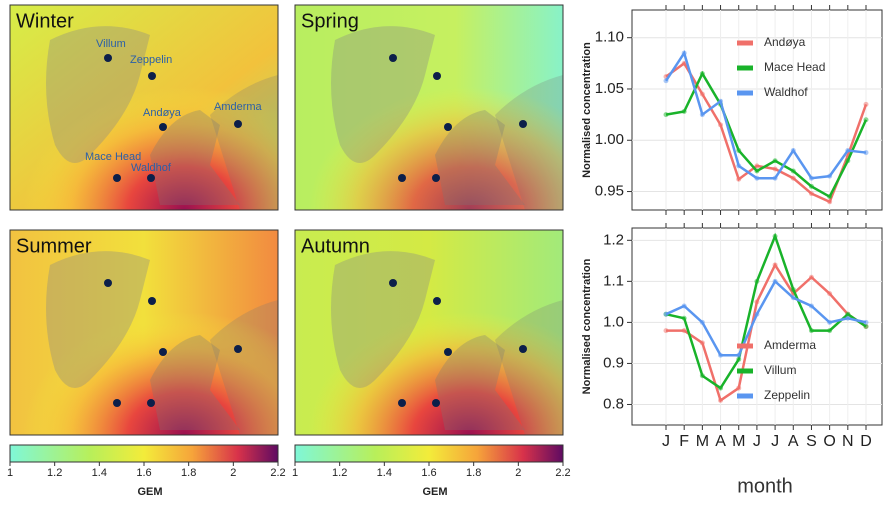 The image size is (895, 511). I want to click on map-panel: Summer, so click(144, 332).